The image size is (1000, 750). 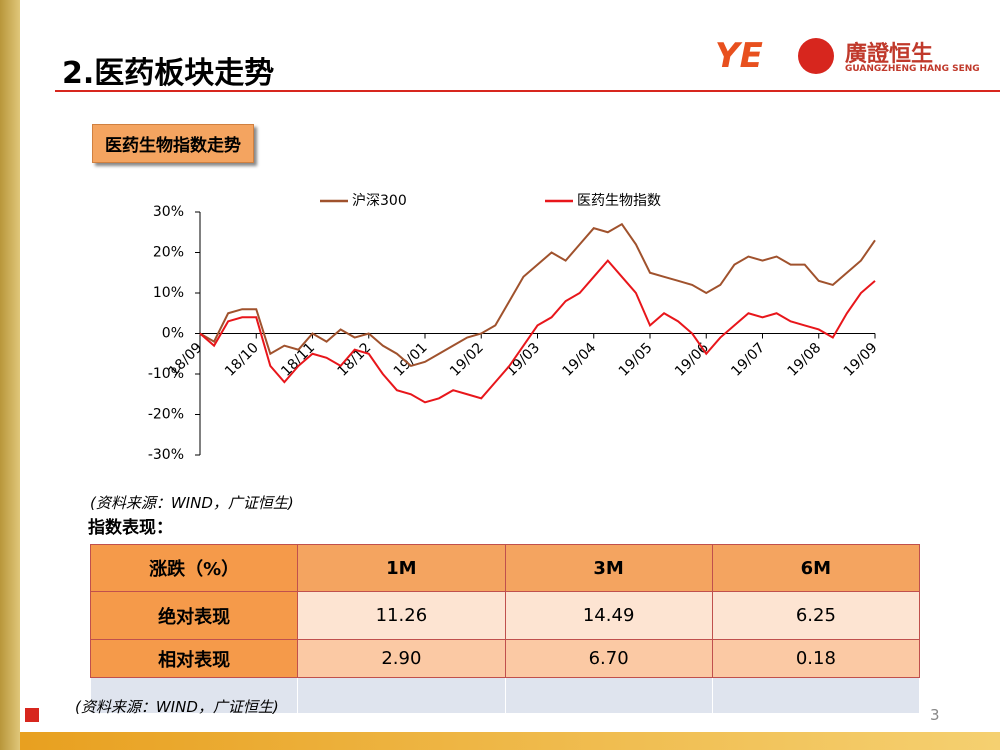 What do you see at coordinates (816, 568) in the screenshot?
I see `header-cell: 6M` at bounding box center [816, 568].